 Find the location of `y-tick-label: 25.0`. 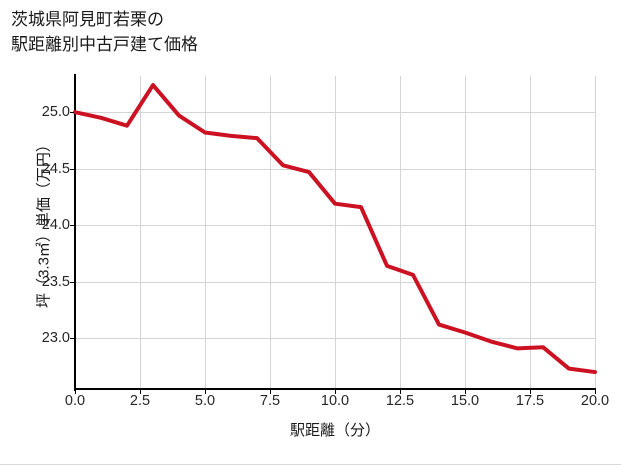

y-tick-label: 25.0 is located at coordinates (55, 112).